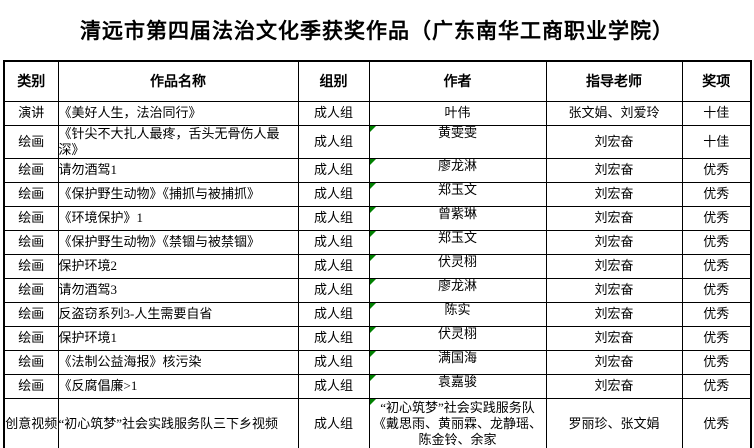 This screenshot has width=754, height=448. What do you see at coordinates (88, 265) in the screenshot?
I see `cell-text: 保护环境2` at bounding box center [88, 265].